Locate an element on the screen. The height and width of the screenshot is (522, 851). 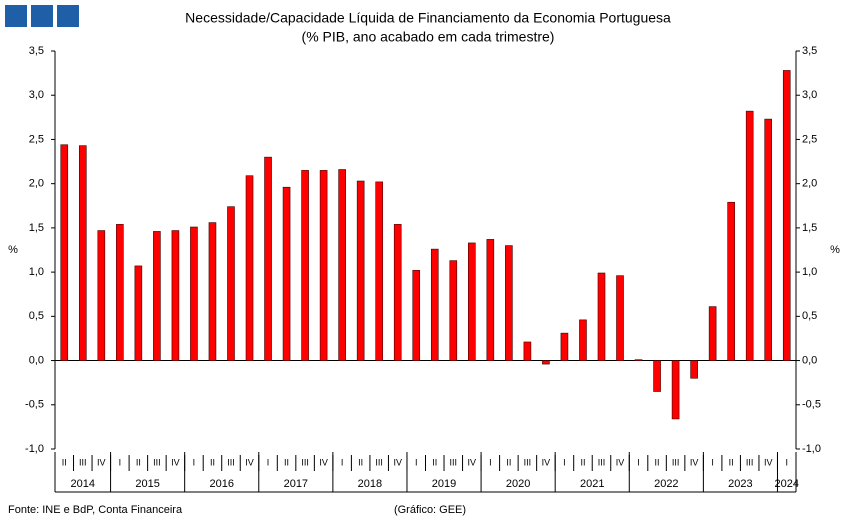
year-label: 2016 is located at coordinates (221, 484).